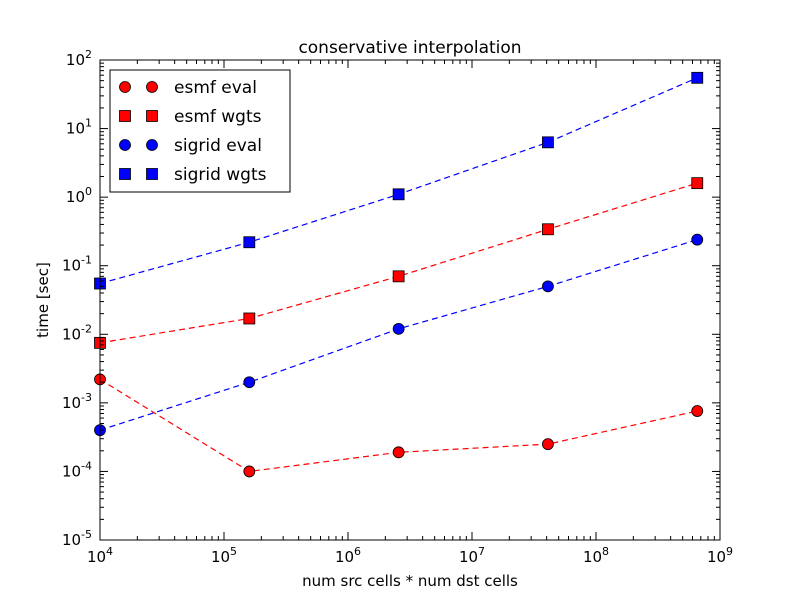 This screenshot has height=600, width=800. What do you see at coordinates (79, 127) in the screenshot?
I see `y-tick-label: 10¹` at bounding box center [79, 127].